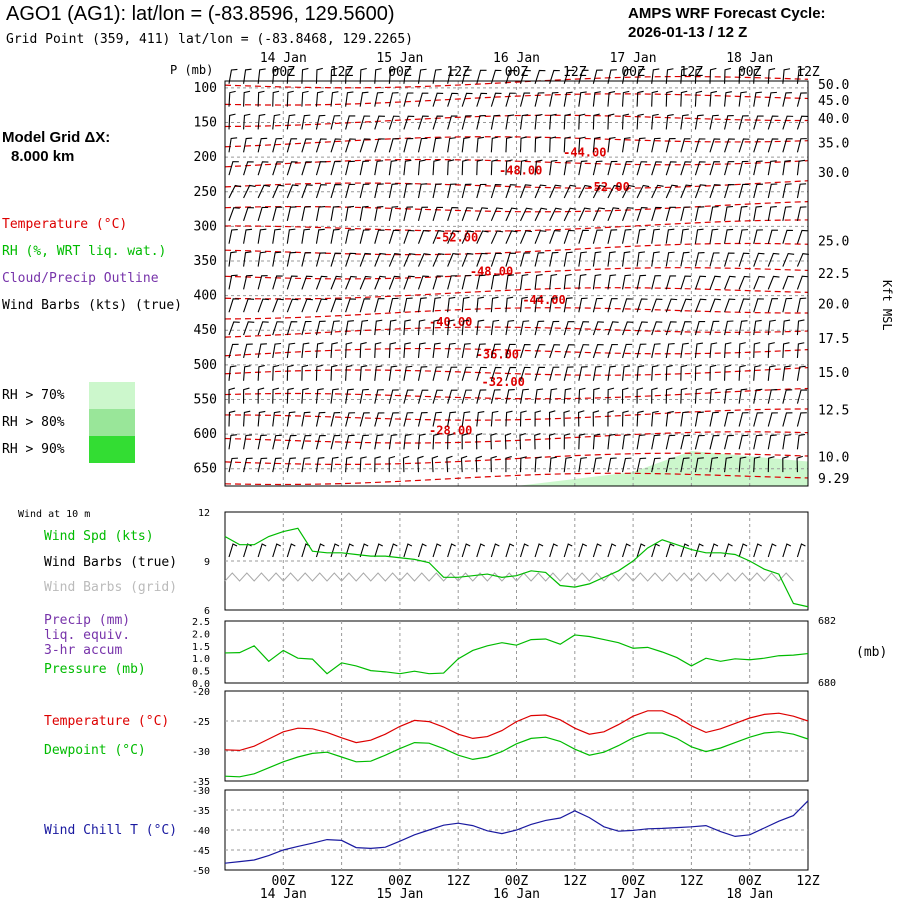 This screenshot has width=900, height=900. What do you see at coordinates (207, 611) in the screenshot?
I see `wind10-tick-label: 6` at bounding box center [207, 611].